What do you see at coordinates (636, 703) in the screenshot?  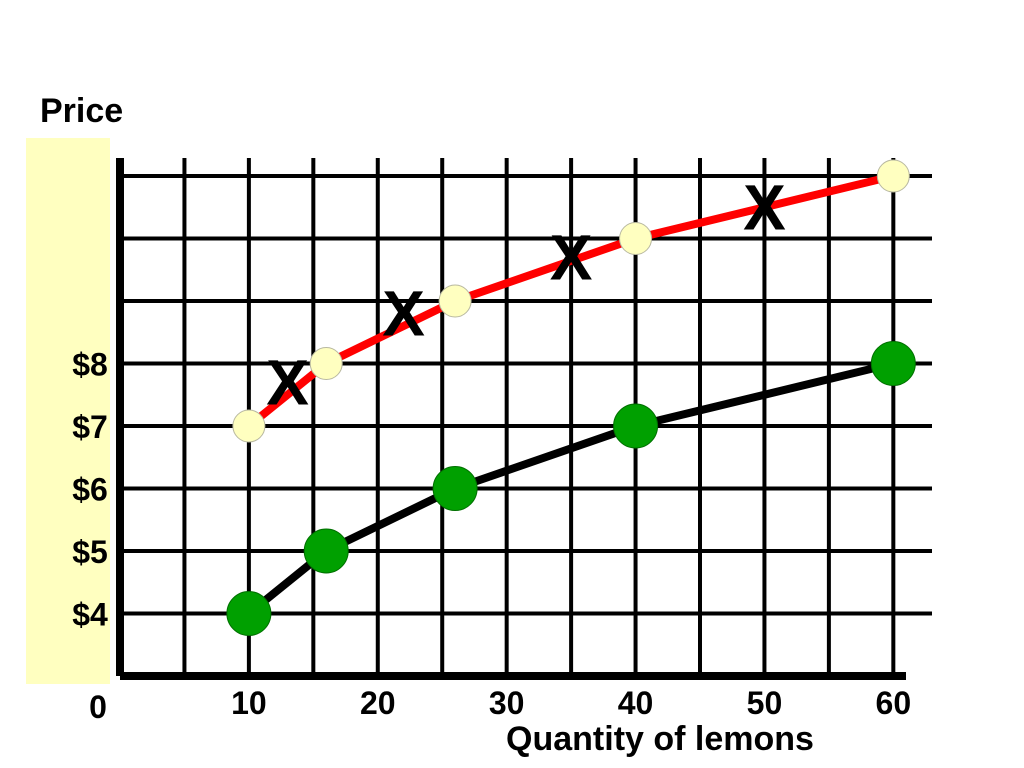 I see `x-tick-label: 40` at bounding box center [636, 703].